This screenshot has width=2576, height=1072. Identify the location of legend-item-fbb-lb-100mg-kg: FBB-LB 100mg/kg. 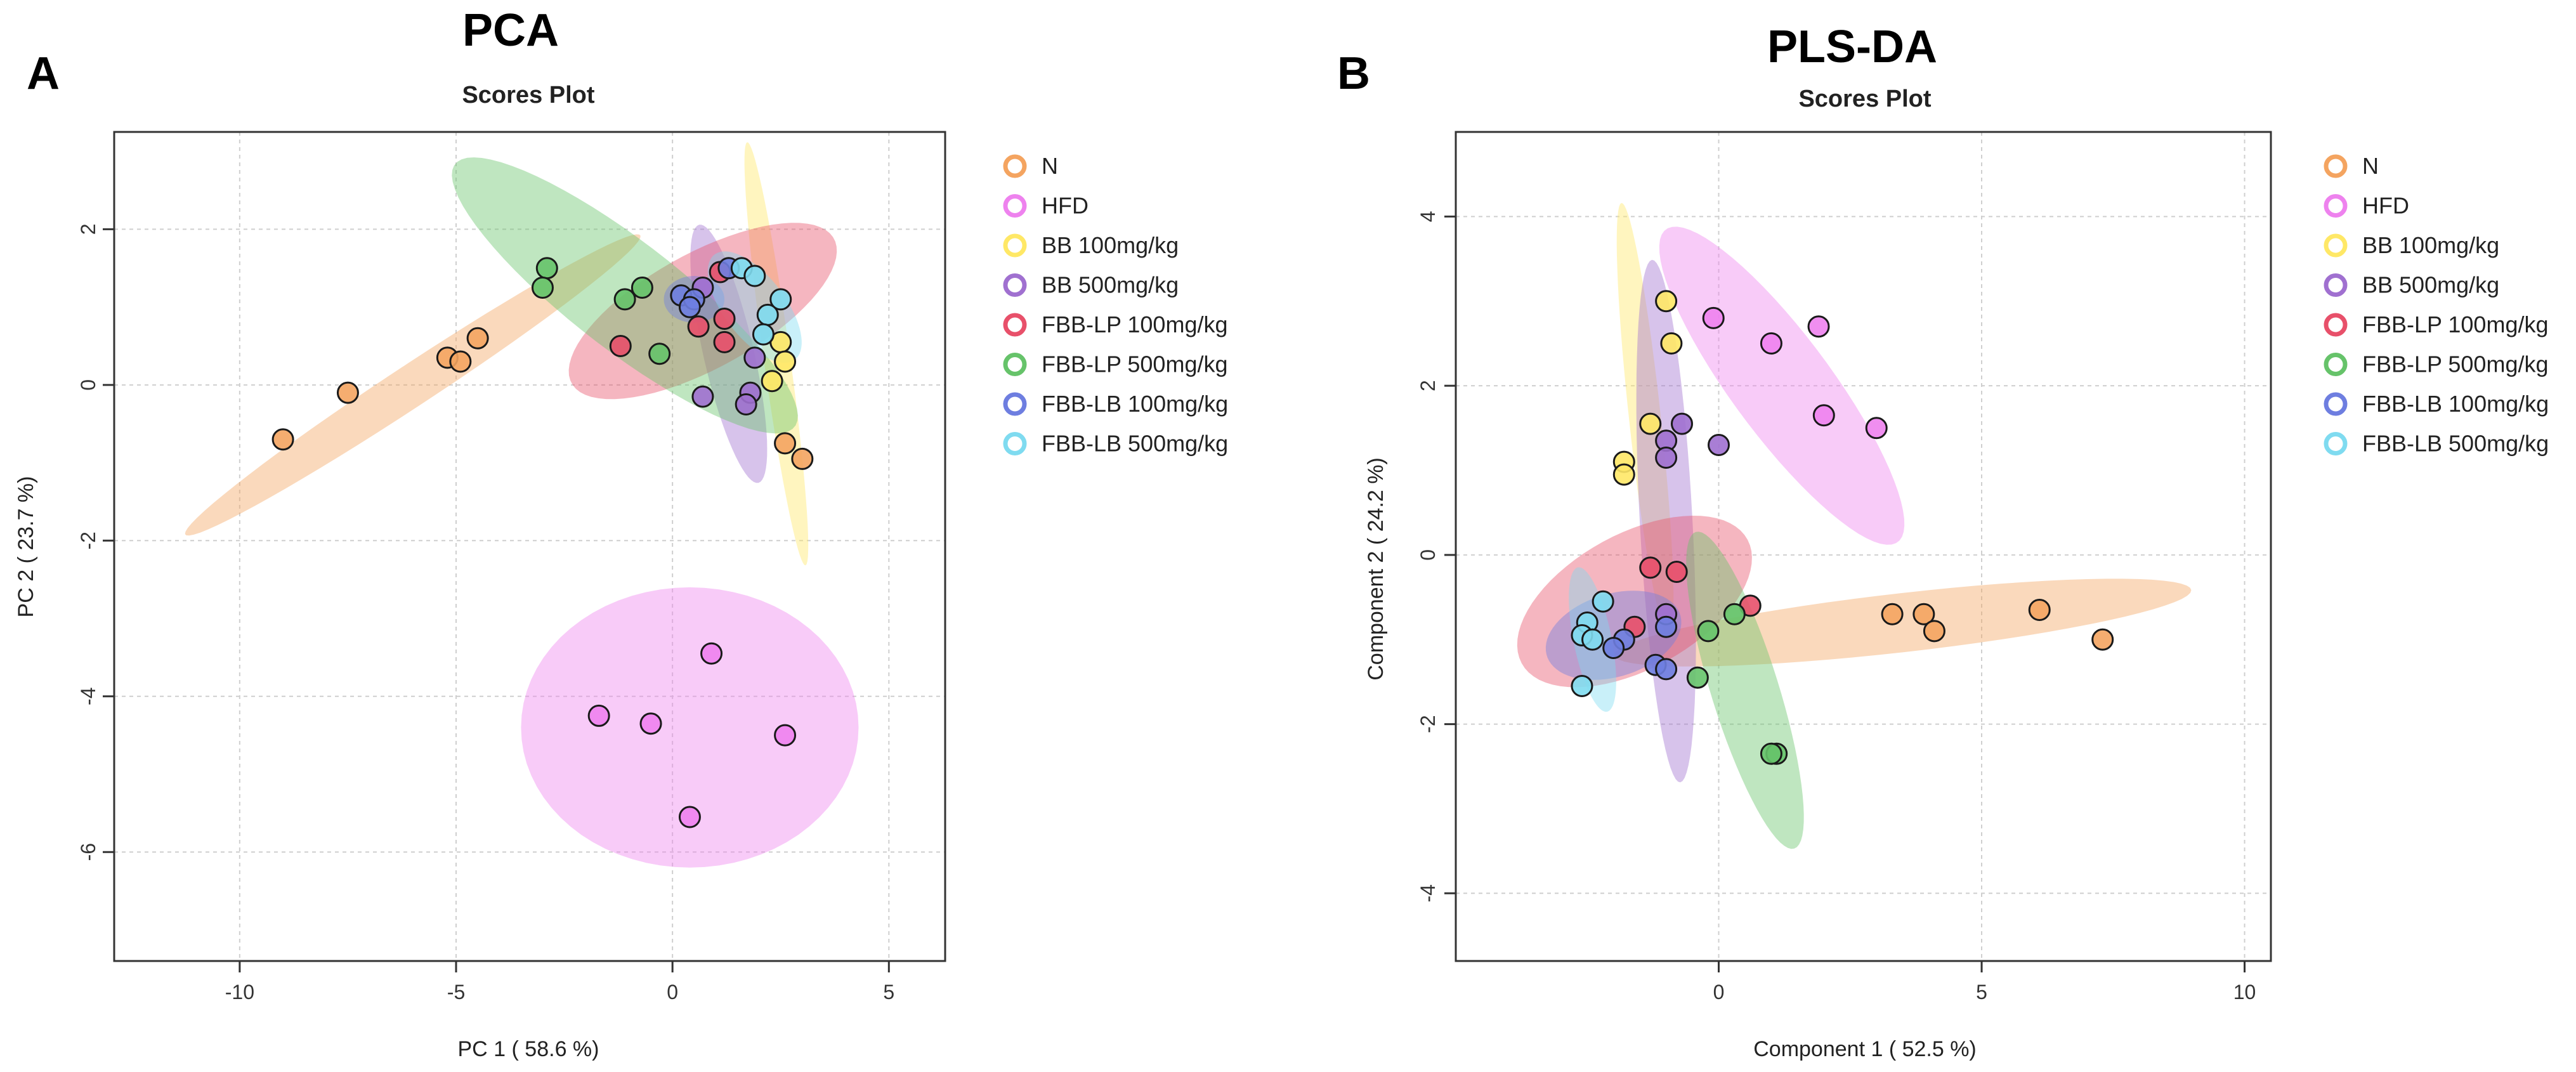
(1116, 404).